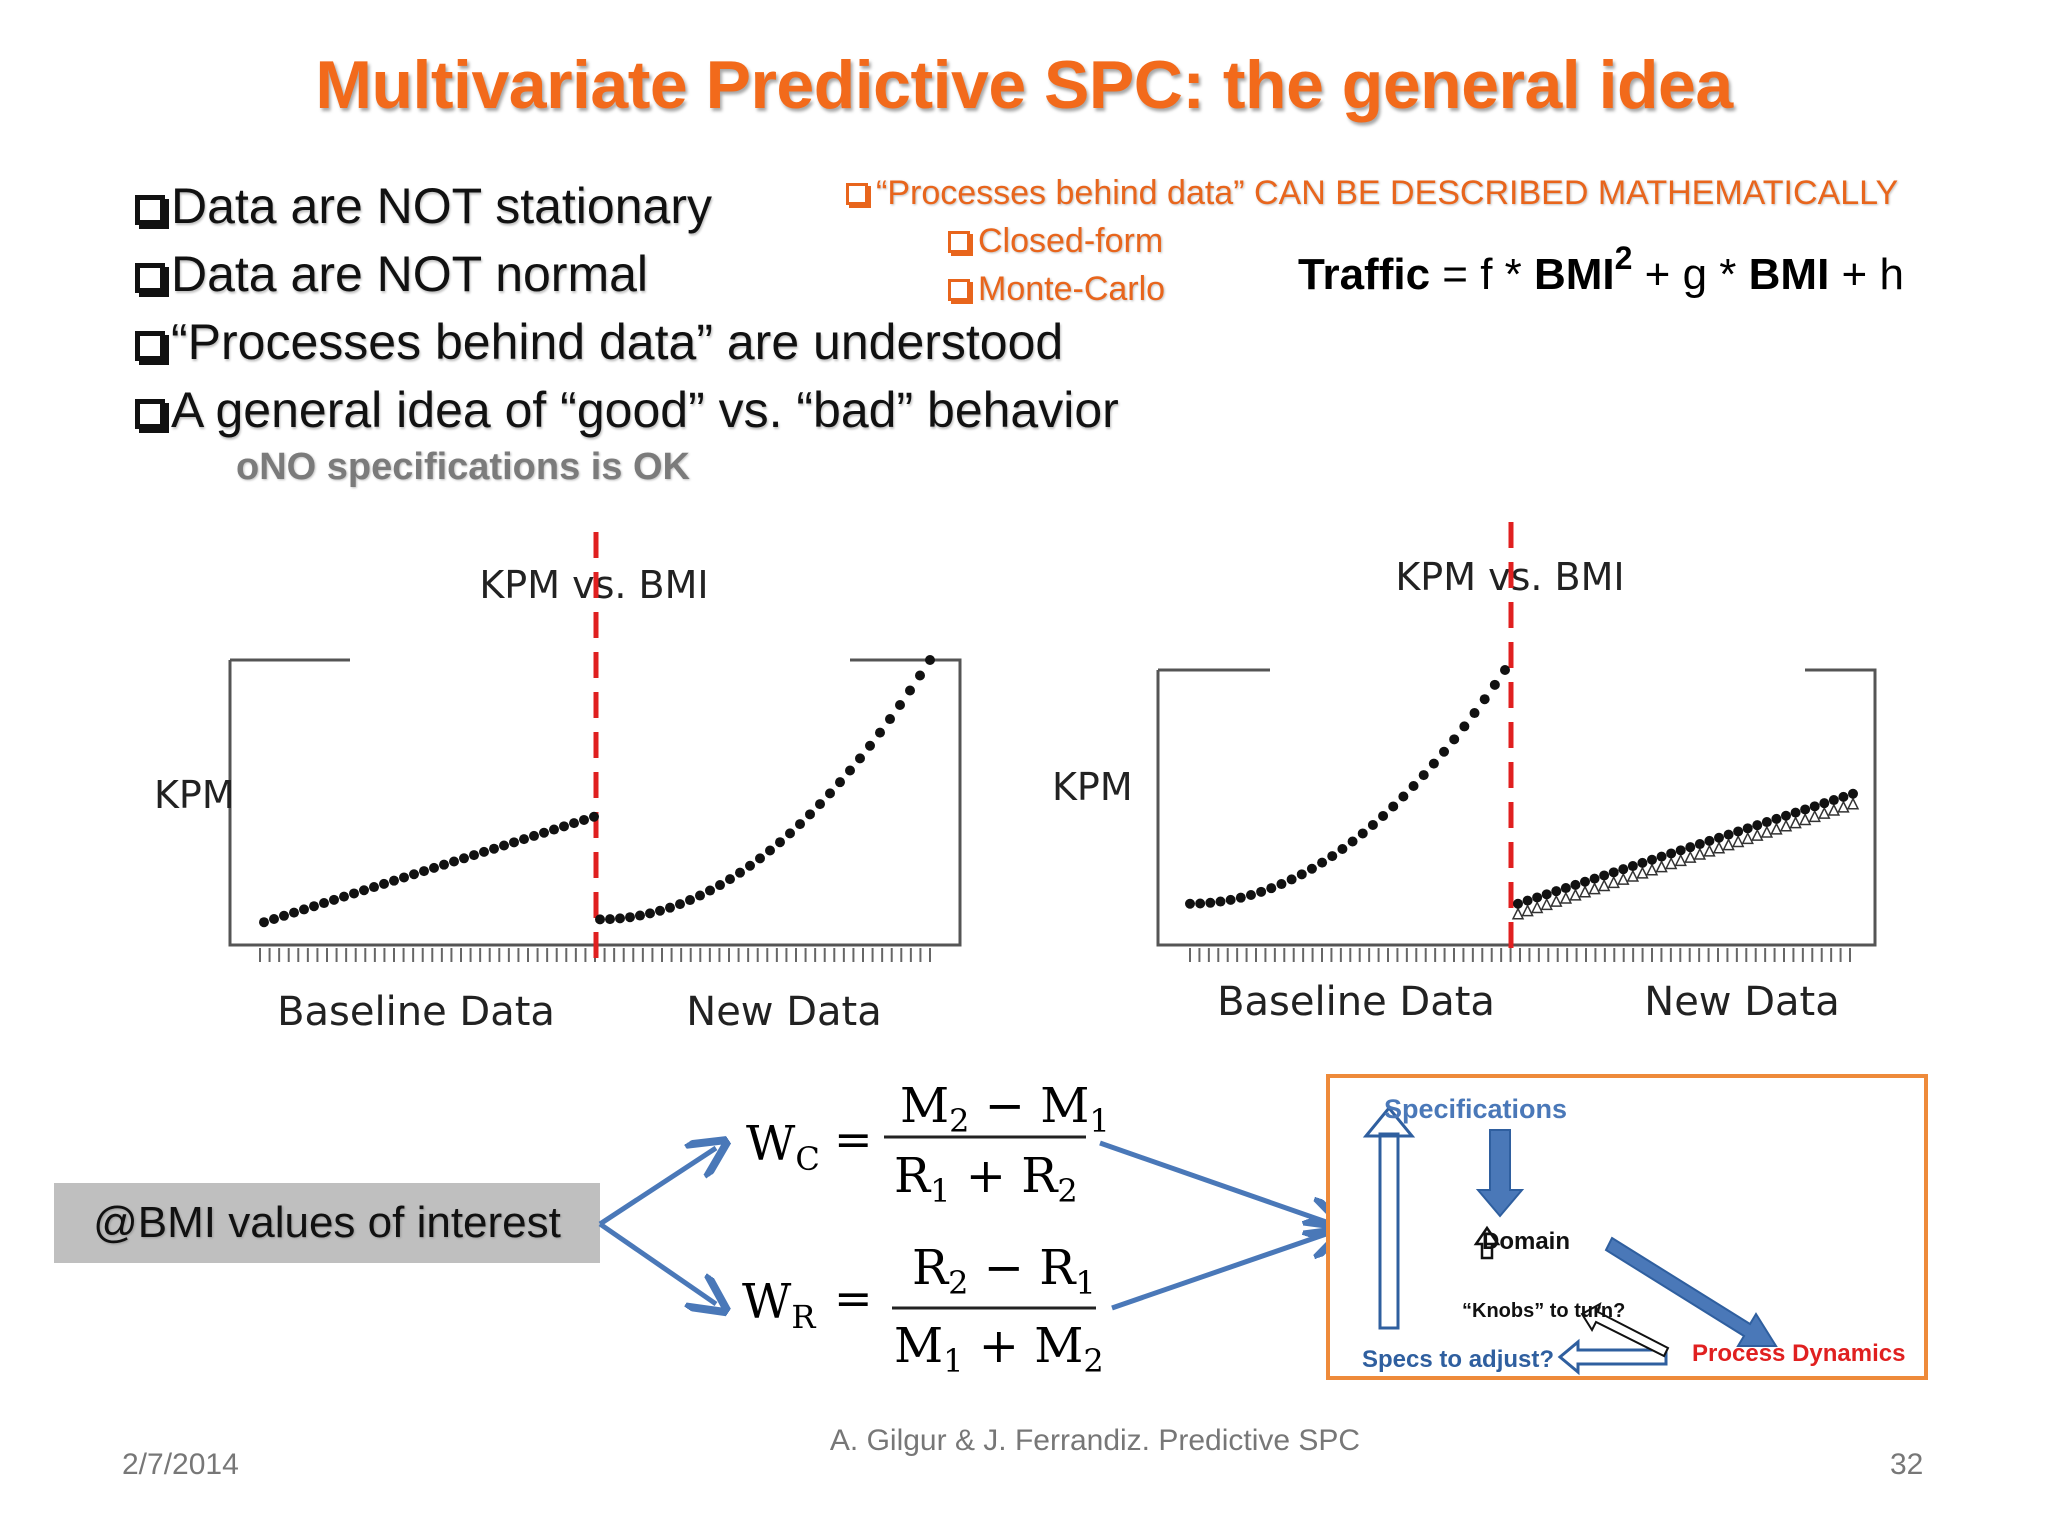  I want to click on footer-center: A. Gilgur & J. Ferrandiz. Predictive SPC, so click(1095, 1440).